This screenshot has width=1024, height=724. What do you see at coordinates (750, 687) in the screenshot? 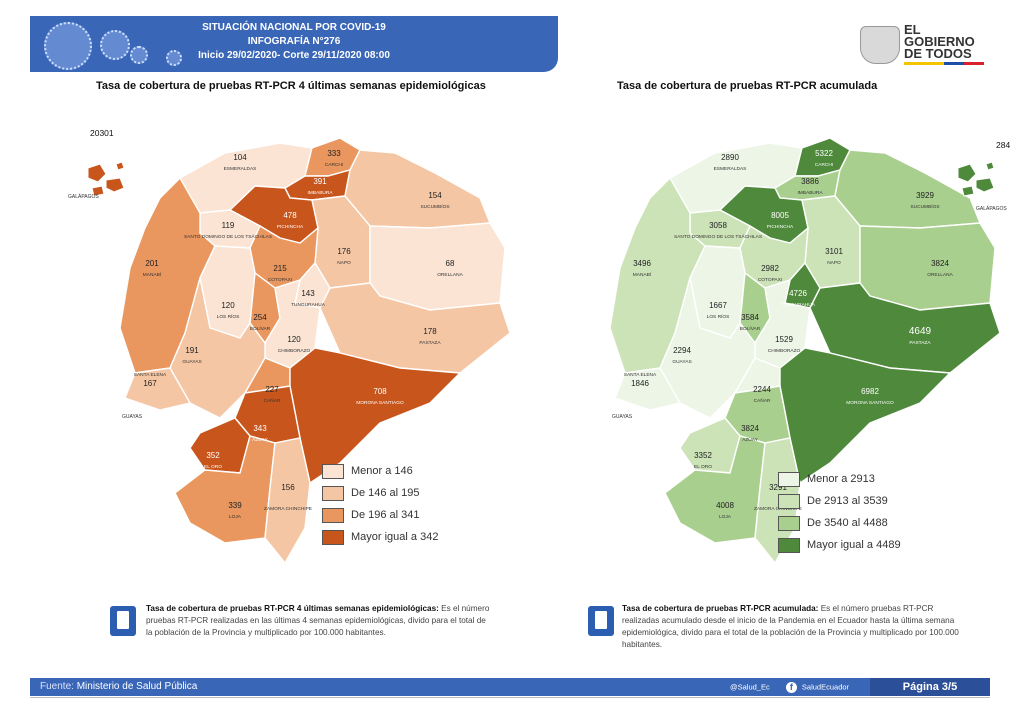
I see `twitter-handle: @Salud_Ec` at bounding box center [750, 687].